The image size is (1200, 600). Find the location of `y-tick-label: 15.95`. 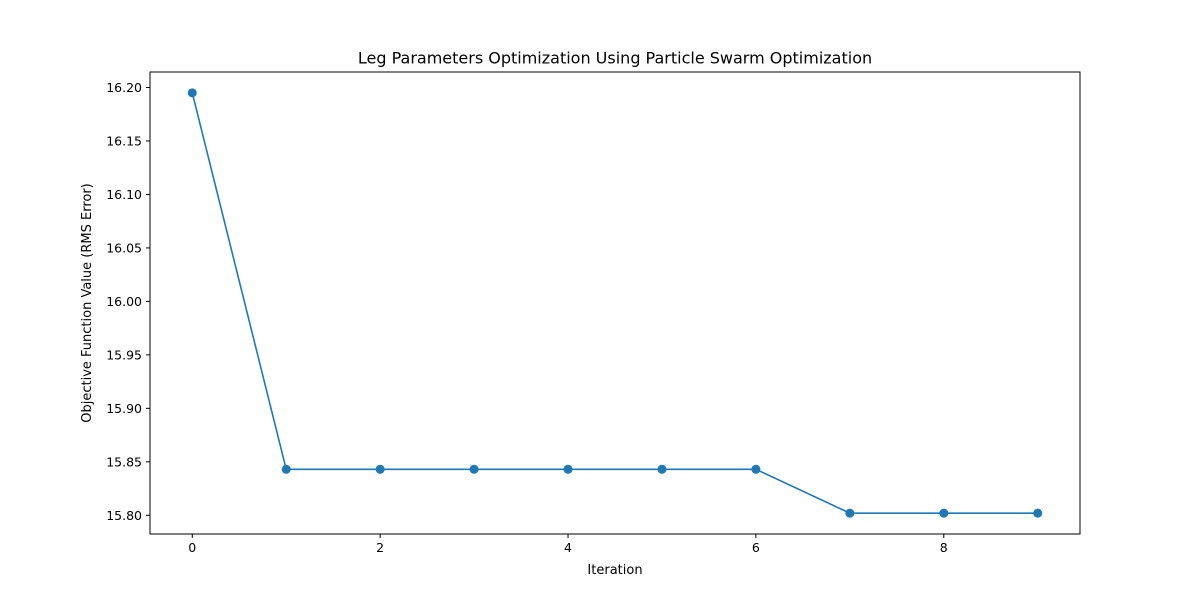

y-tick-label: 15.95 is located at coordinates (124, 354).